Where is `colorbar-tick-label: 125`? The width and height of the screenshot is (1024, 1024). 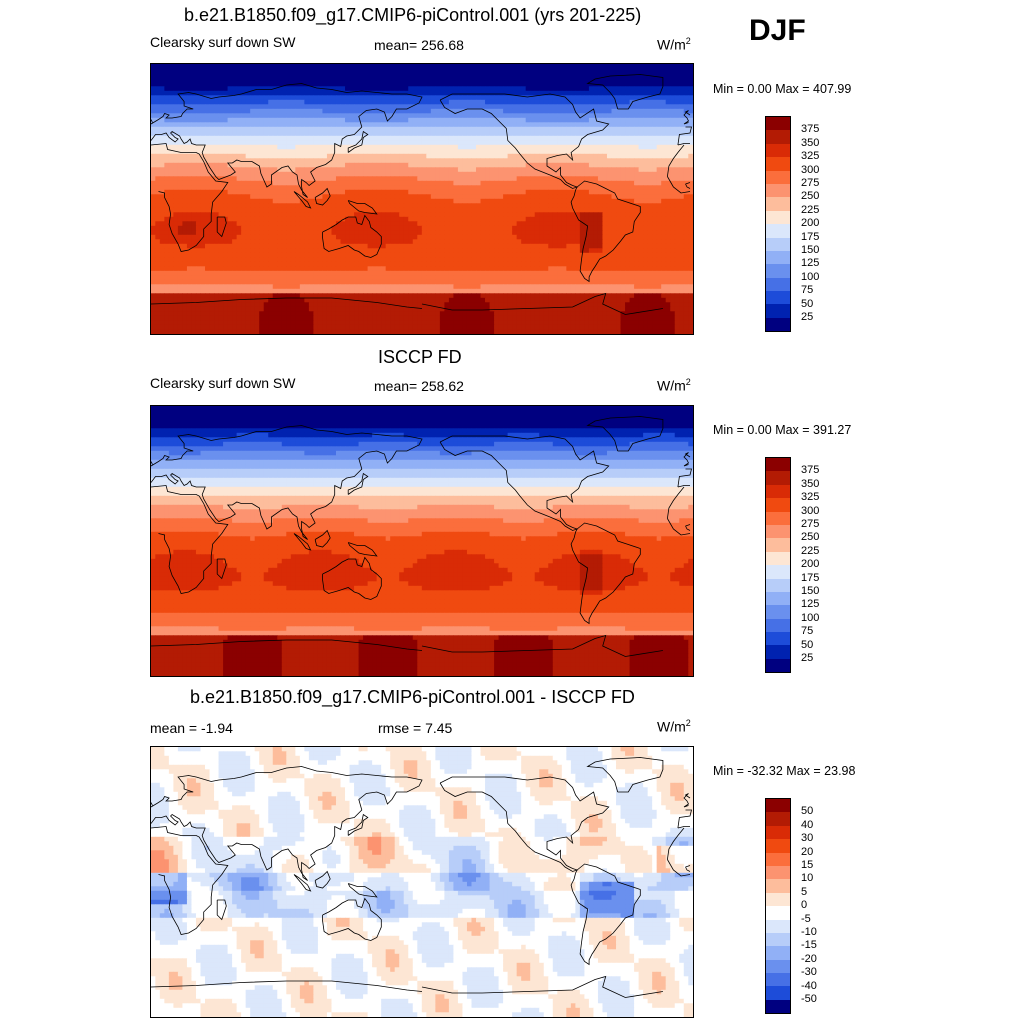
colorbar-tick-label: 125 is located at coordinates (810, 604).